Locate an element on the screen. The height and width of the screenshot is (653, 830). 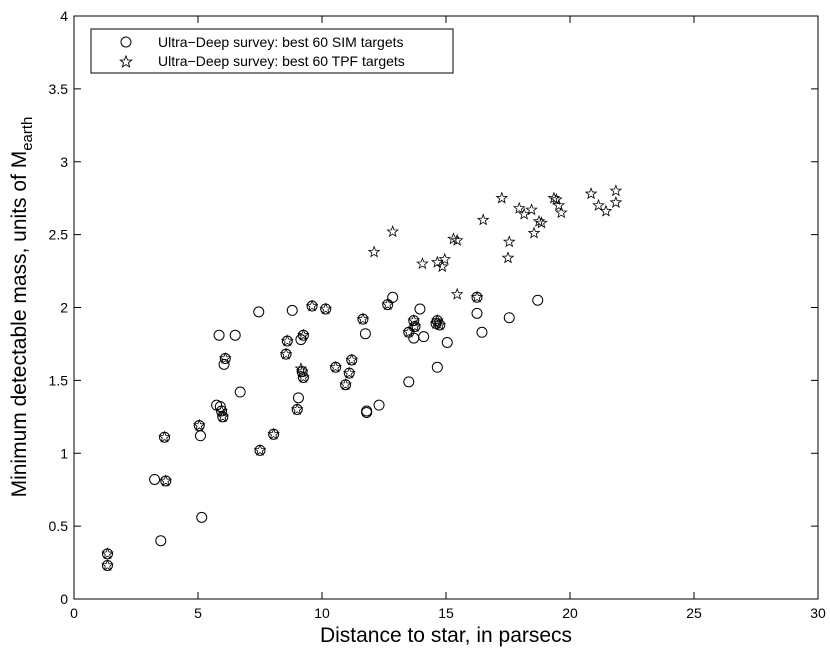
x-tick-label: 15 is located at coordinates (446, 613).